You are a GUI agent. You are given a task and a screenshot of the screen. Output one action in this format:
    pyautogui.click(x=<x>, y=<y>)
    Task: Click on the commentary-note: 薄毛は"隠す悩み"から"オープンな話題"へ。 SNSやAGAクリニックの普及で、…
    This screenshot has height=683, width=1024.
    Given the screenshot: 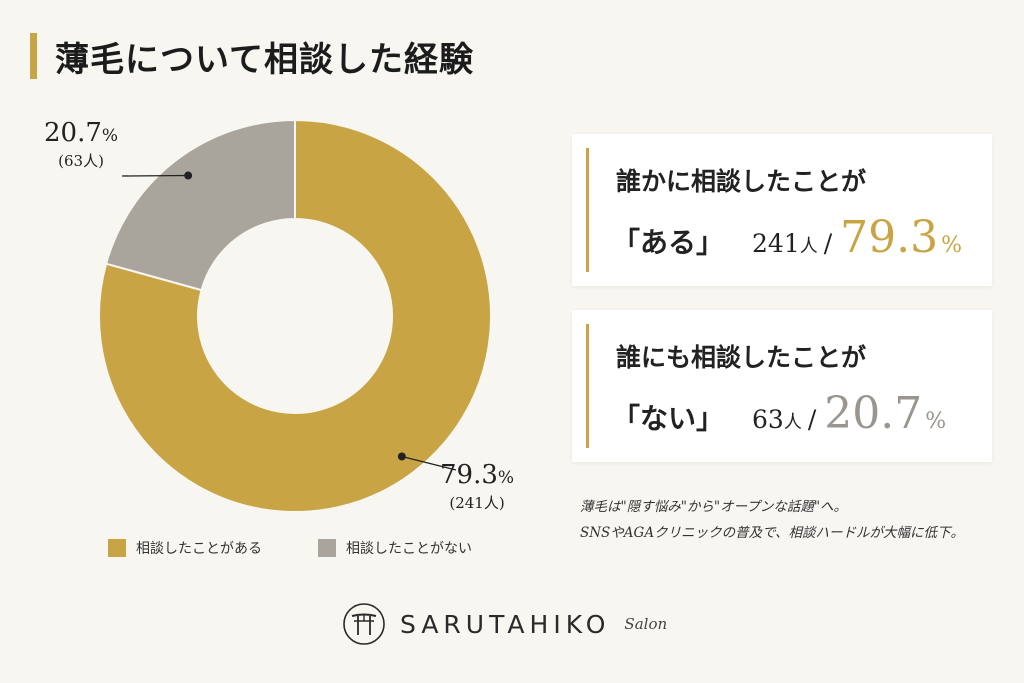 What is the action you would take?
    pyautogui.click(x=772, y=520)
    